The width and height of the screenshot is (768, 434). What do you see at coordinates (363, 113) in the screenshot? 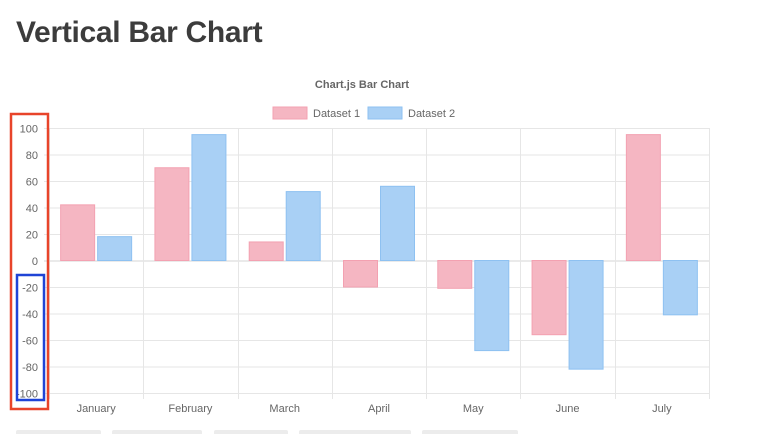
I see `chart-legend: Dataset 1 Dataset 2` at bounding box center [363, 113].